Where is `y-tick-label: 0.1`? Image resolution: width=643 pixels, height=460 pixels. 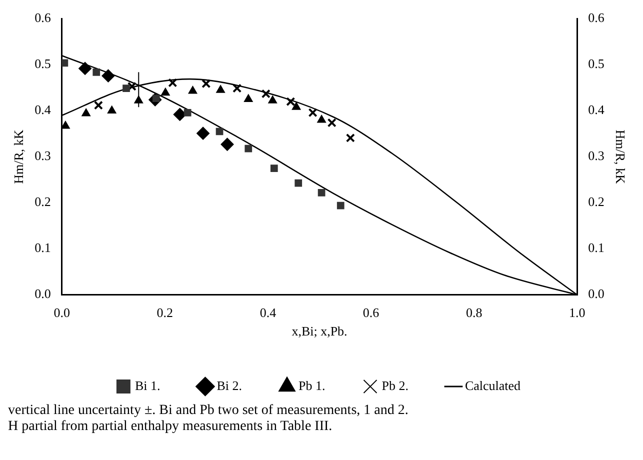 y-tick-label: 0.1 is located at coordinates (42, 248).